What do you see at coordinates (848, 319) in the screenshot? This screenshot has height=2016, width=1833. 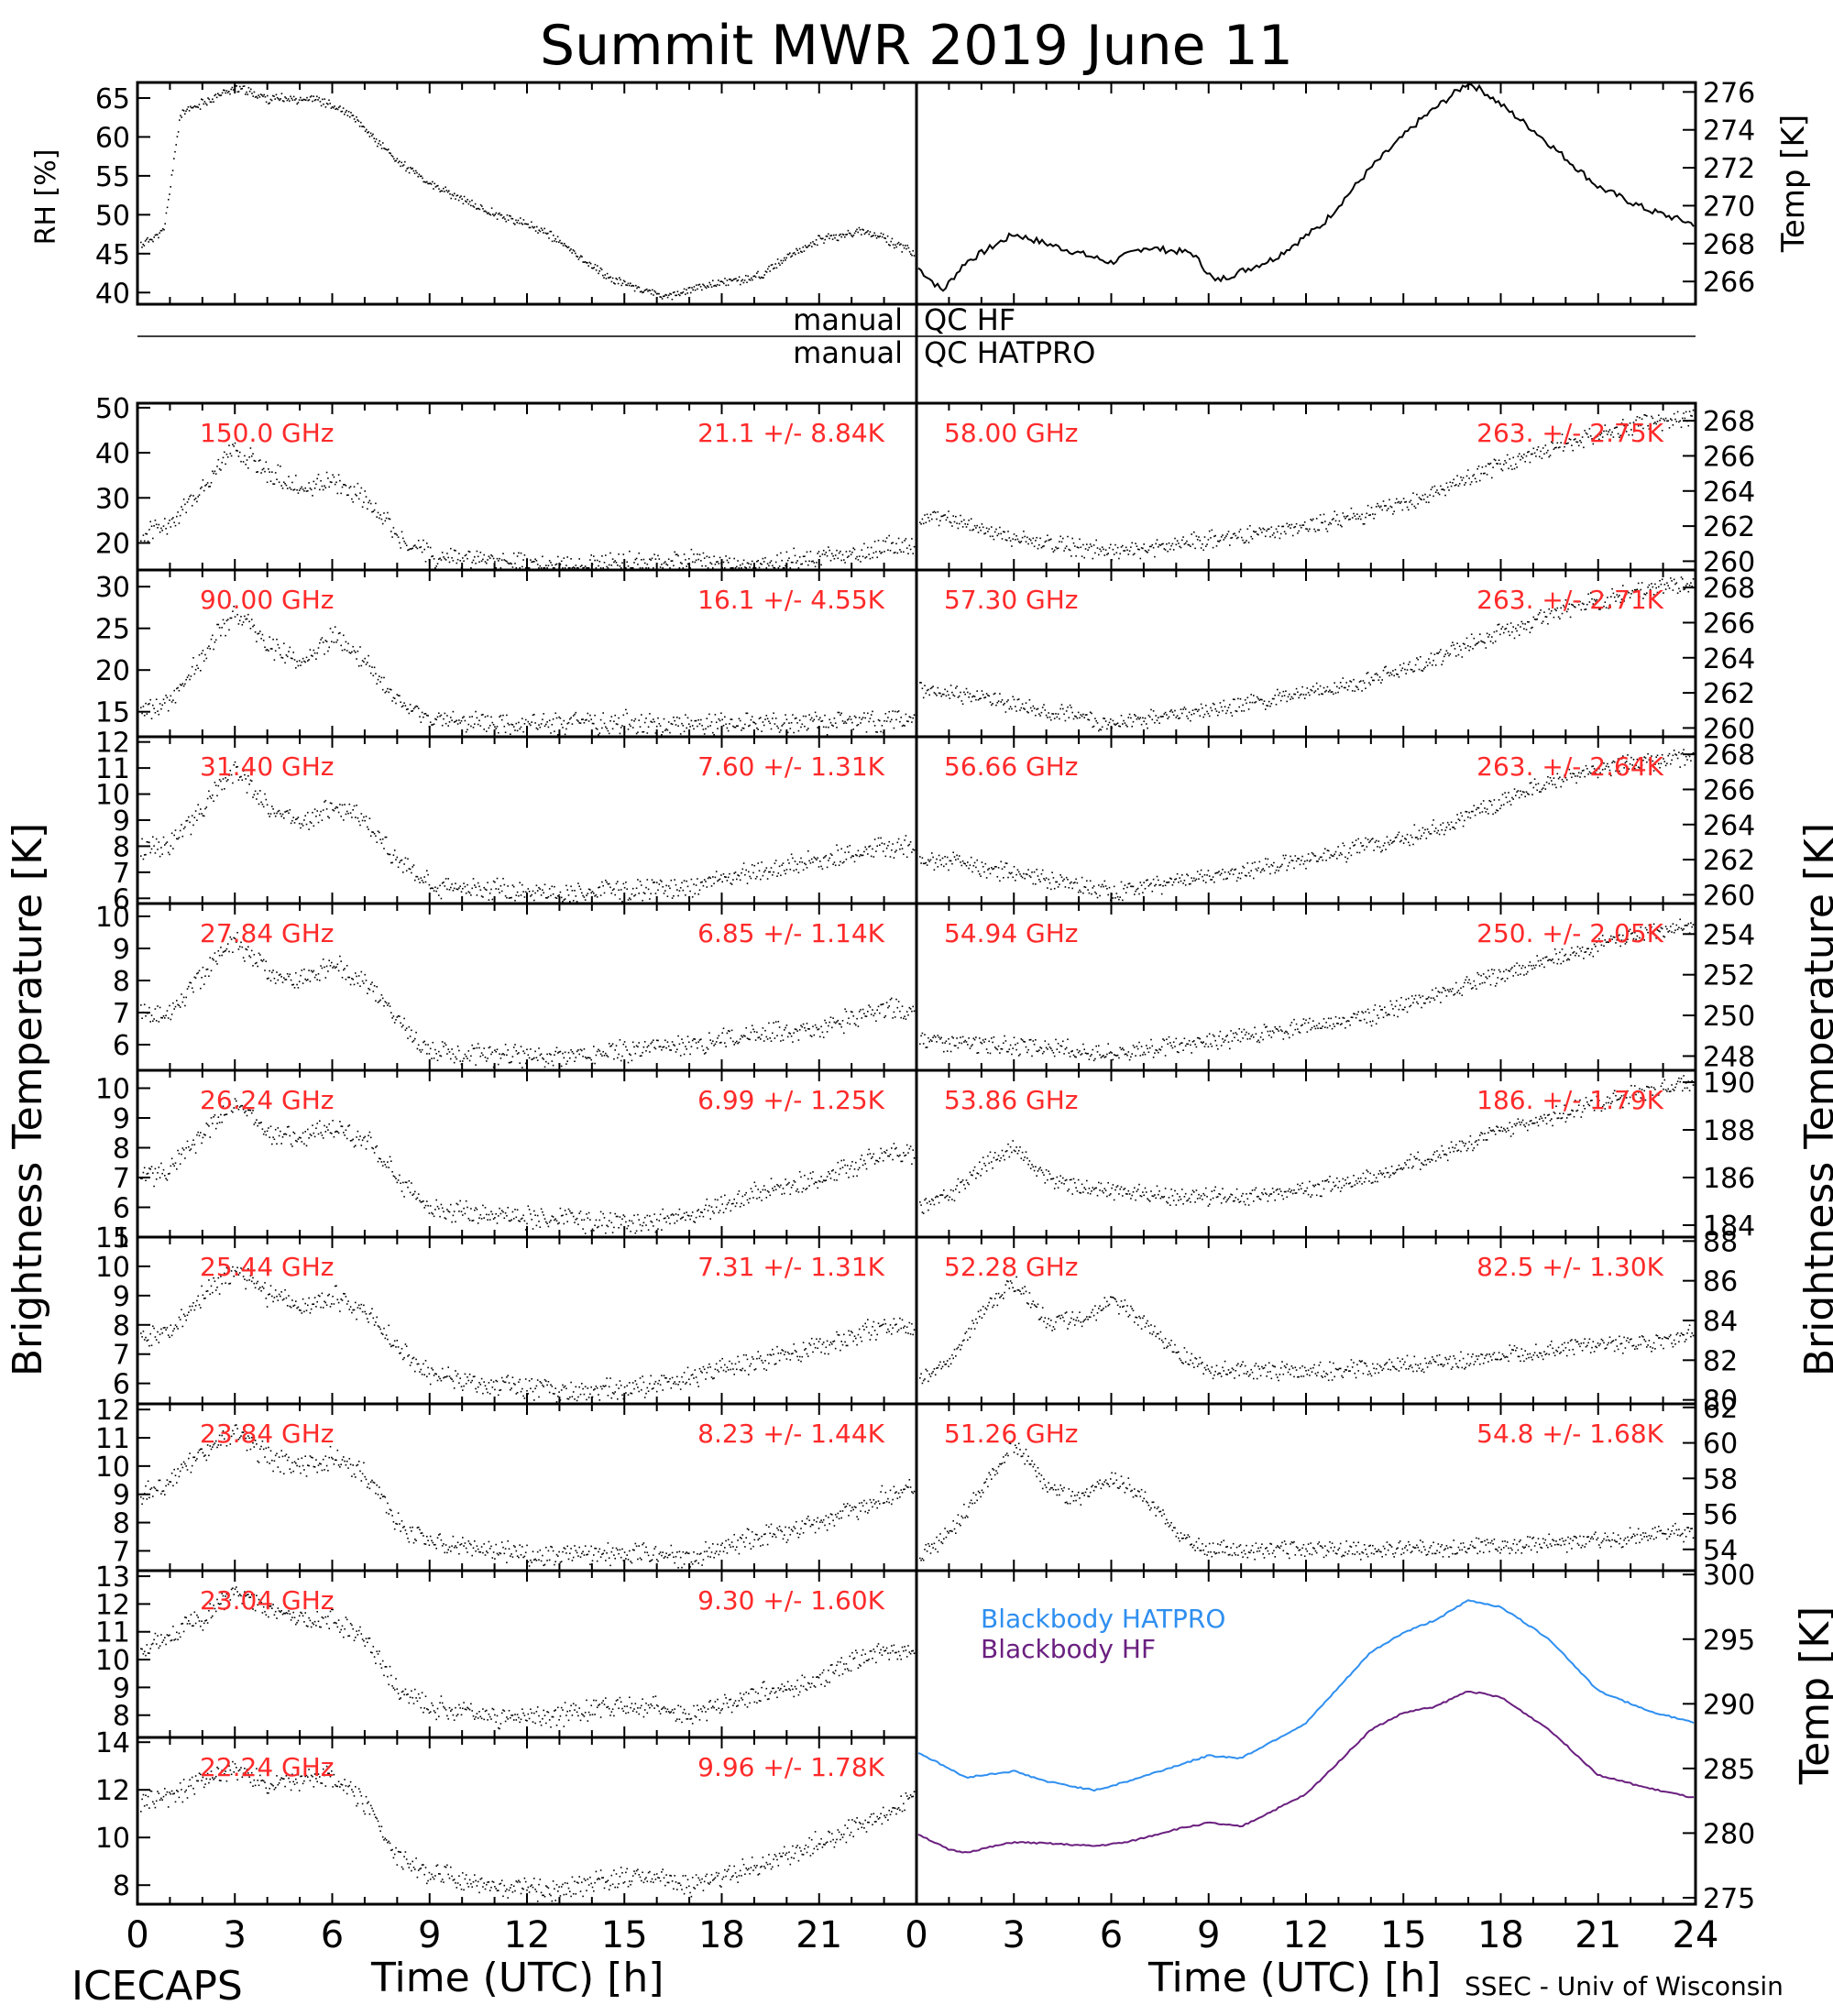 I see `qc-hf-left-label: manual` at bounding box center [848, 319].